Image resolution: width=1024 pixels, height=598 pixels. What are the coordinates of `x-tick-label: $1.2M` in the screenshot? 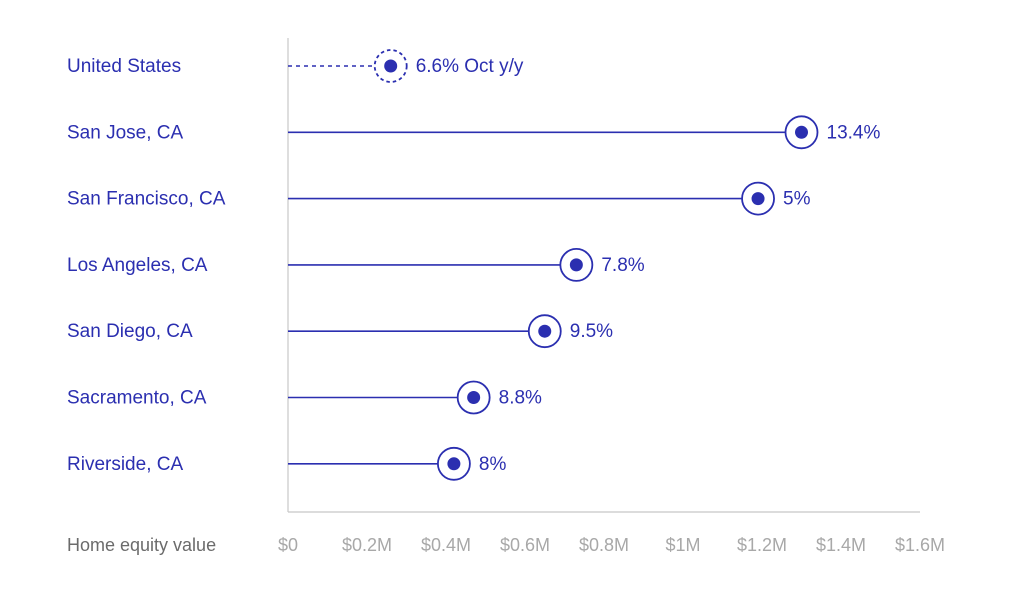 It's located at (762, 545).